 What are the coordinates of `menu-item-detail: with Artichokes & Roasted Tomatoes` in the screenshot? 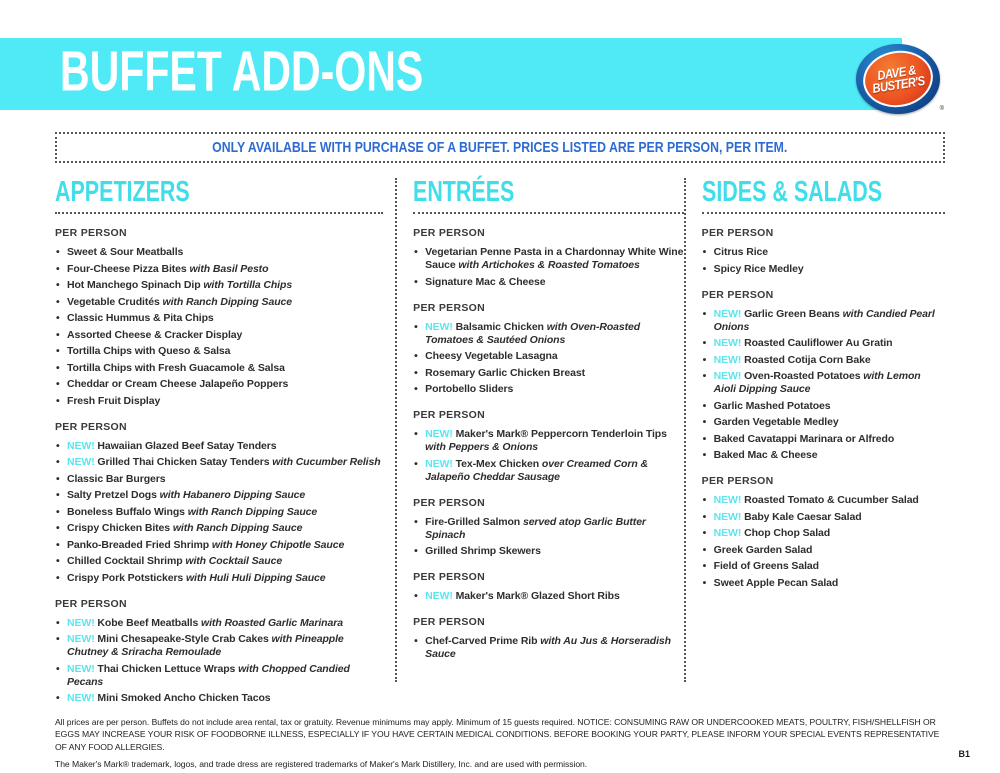 It's located at (547, 265).